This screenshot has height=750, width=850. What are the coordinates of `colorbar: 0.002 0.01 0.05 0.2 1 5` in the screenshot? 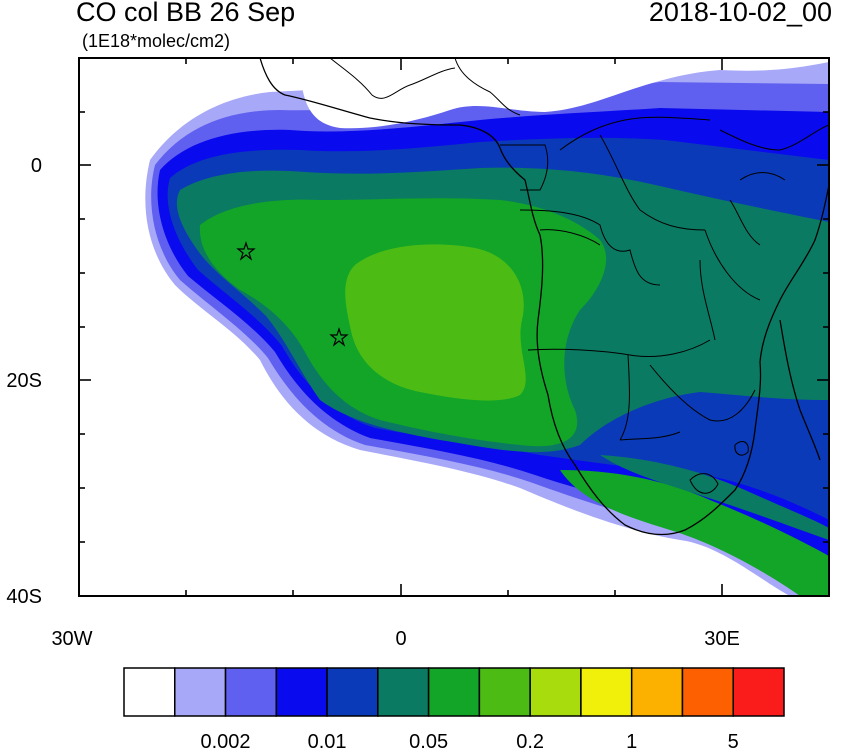 It's located at (454, 708).